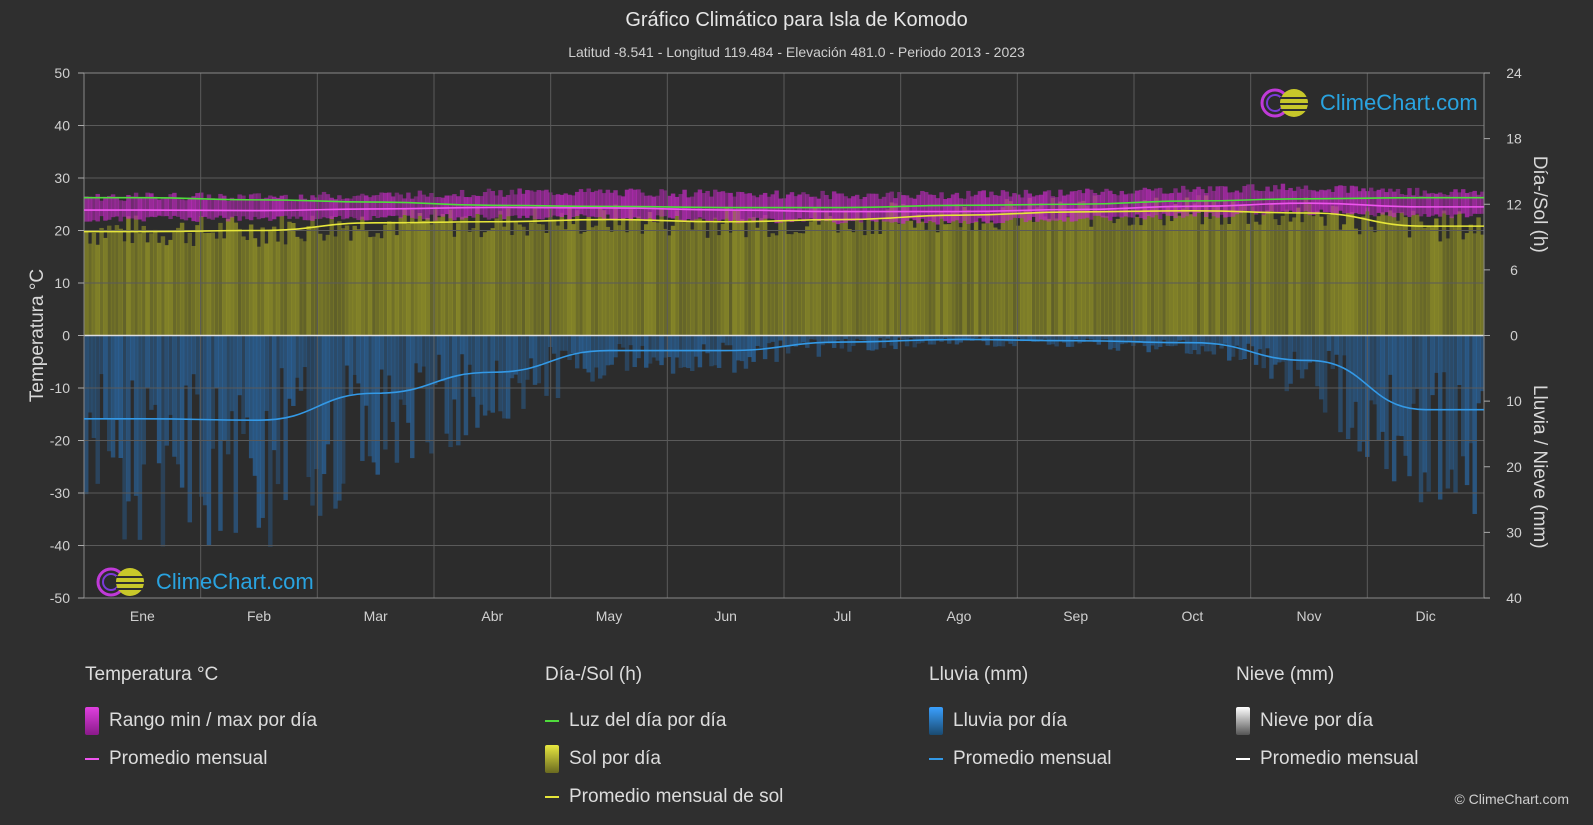 This screenshot has height=825, width=1593. I want to click on logo-bottom: ClimeChart.com, so click(204, 582).